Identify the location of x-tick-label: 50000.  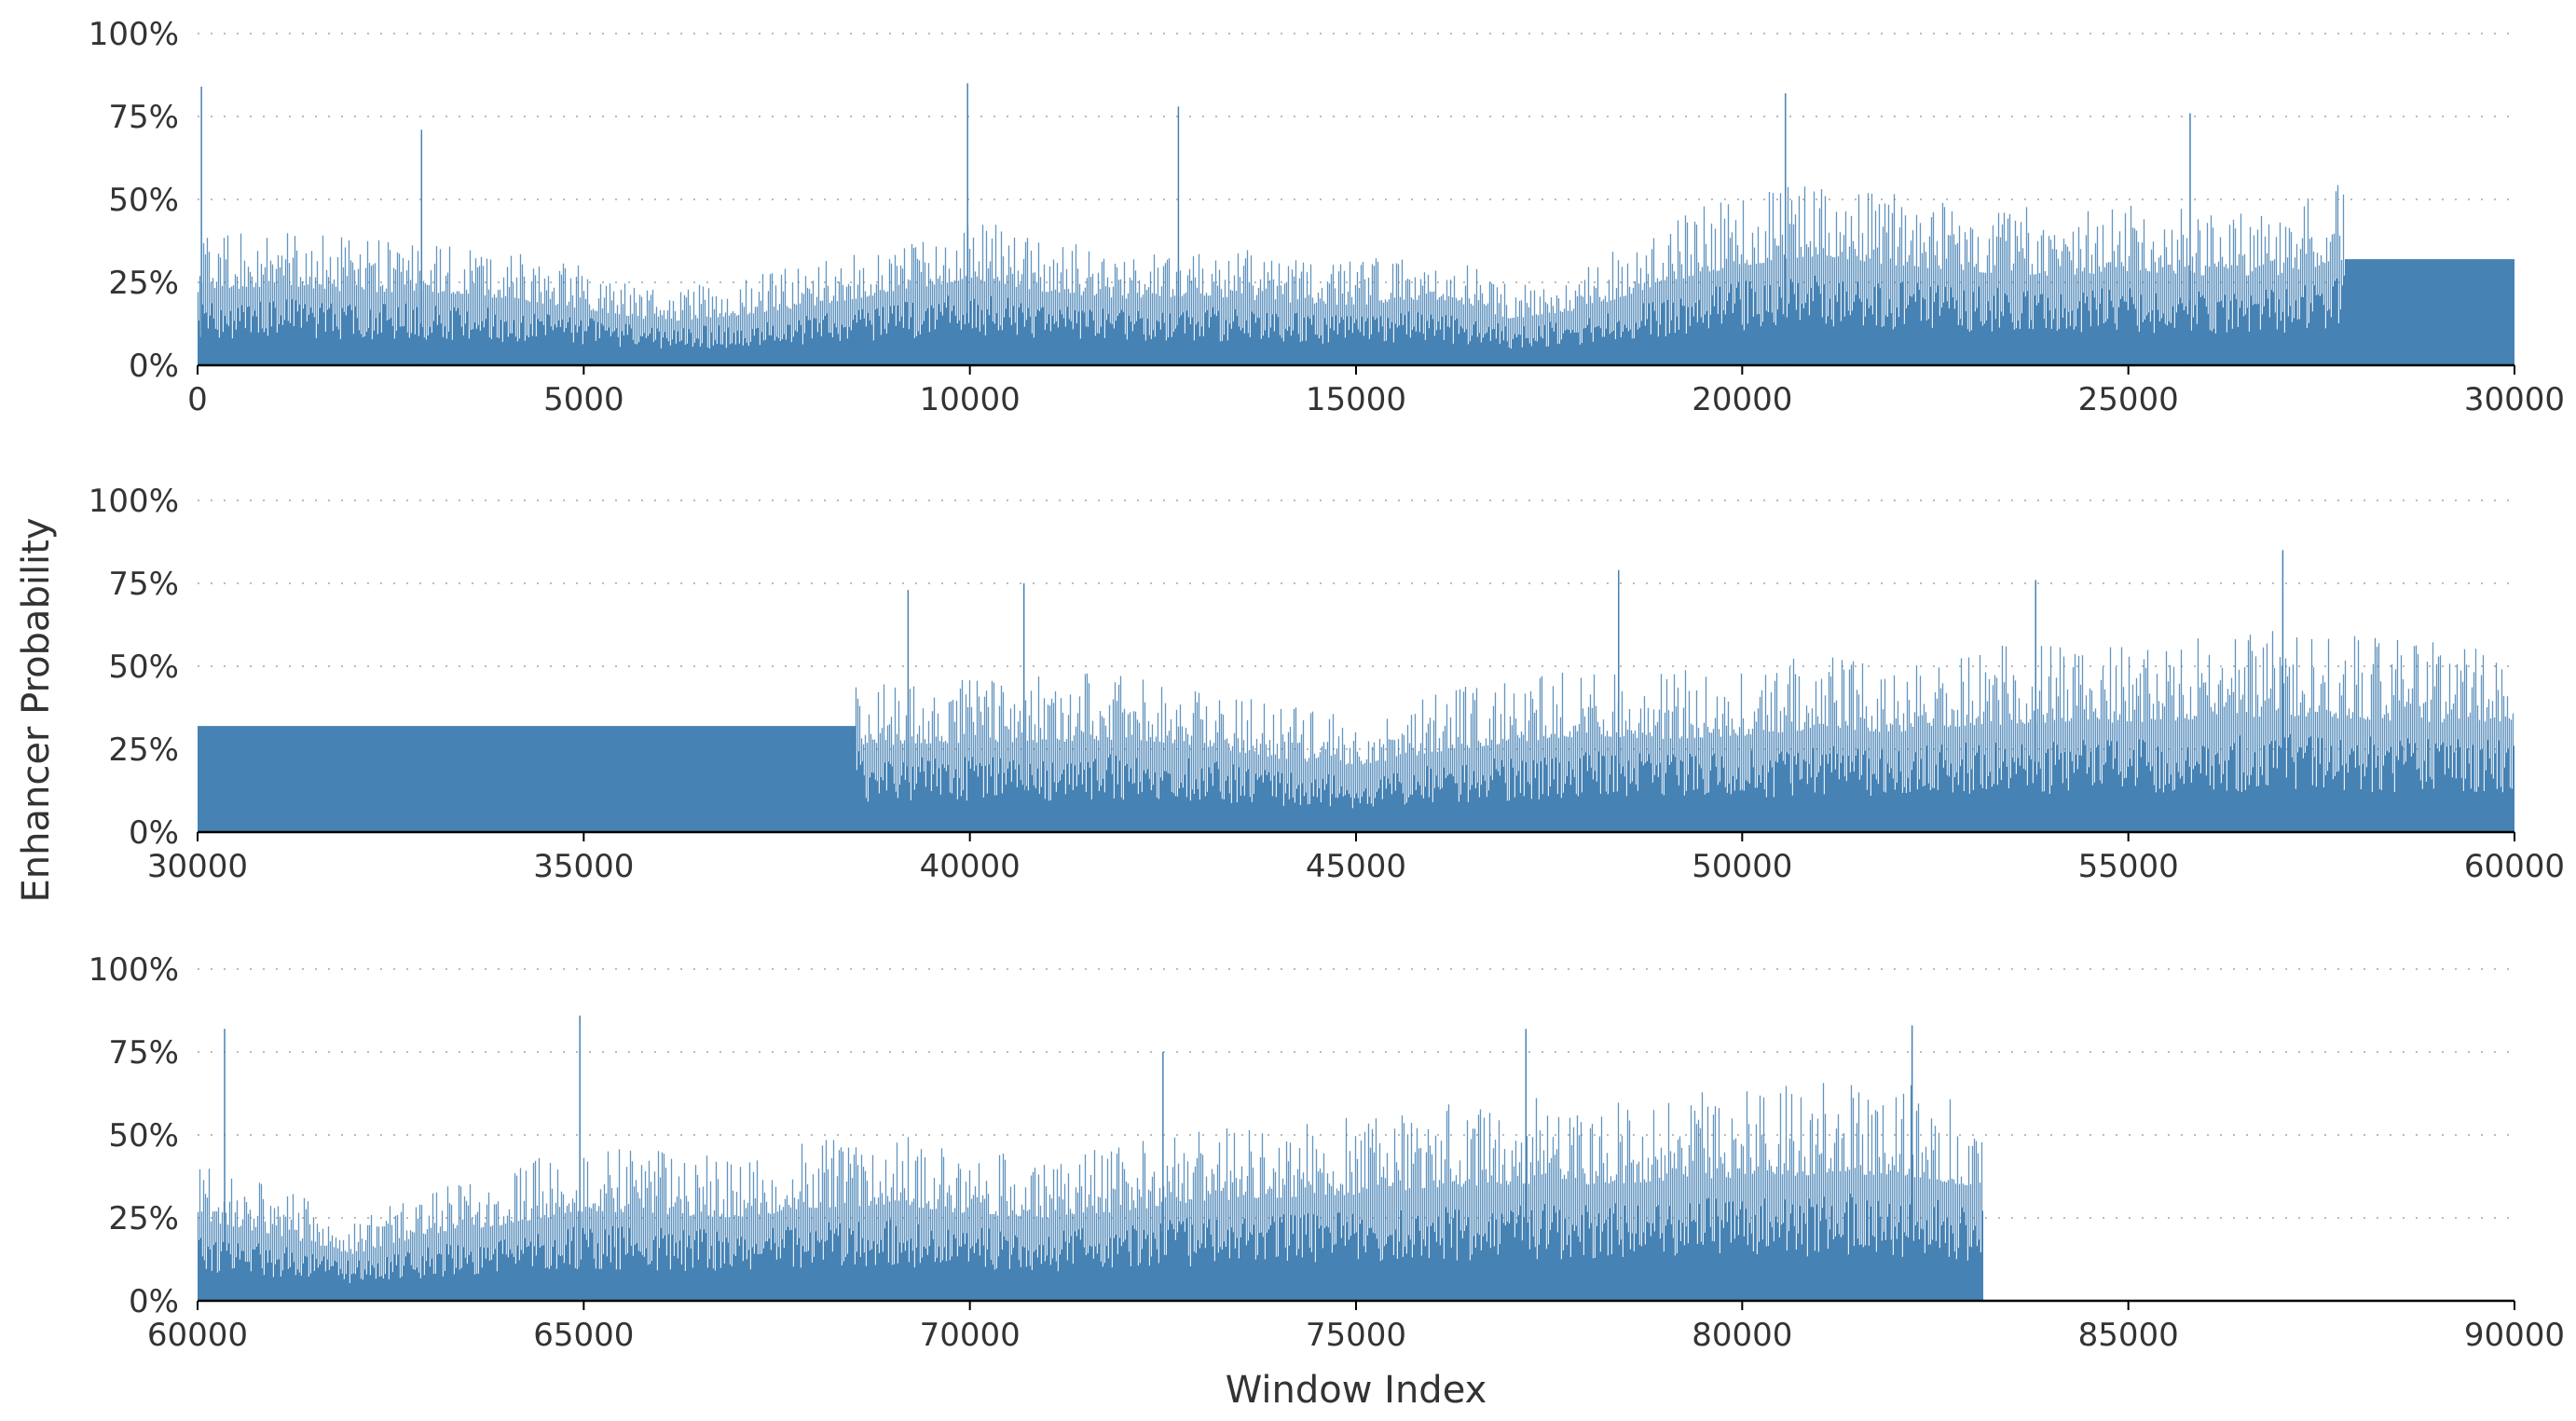
(1742, 866).